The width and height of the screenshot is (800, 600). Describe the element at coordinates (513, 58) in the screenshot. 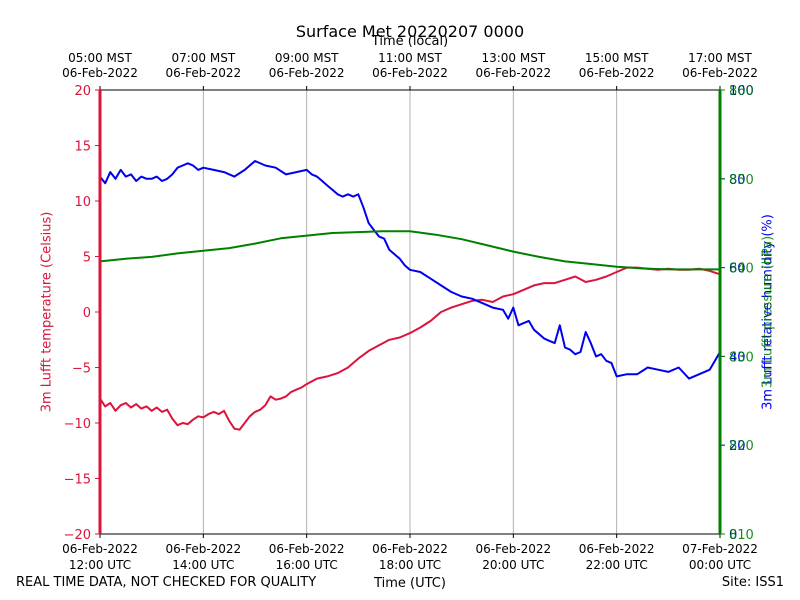

I see `x-tick-label-top: 13:00 MST` at that location.